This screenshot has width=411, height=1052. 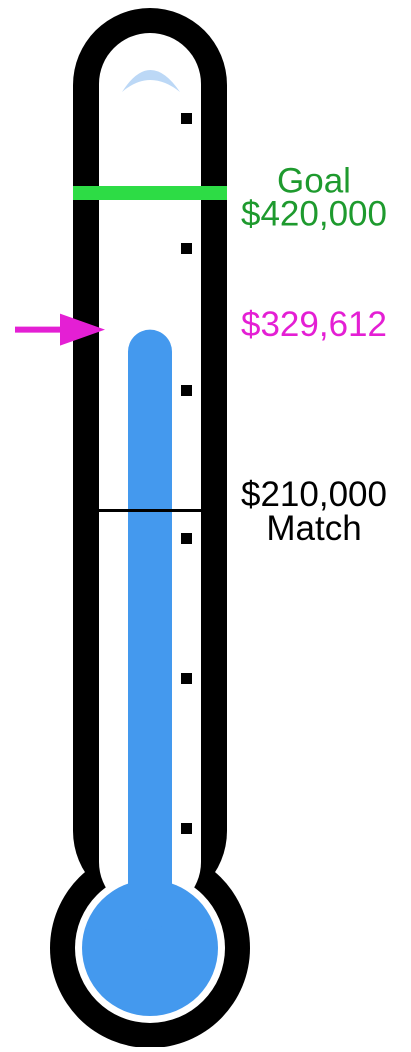 What do you see at coordinates (60, 329) in the screenshot?
I see `current-arrow` at bounding box center [60, 329].